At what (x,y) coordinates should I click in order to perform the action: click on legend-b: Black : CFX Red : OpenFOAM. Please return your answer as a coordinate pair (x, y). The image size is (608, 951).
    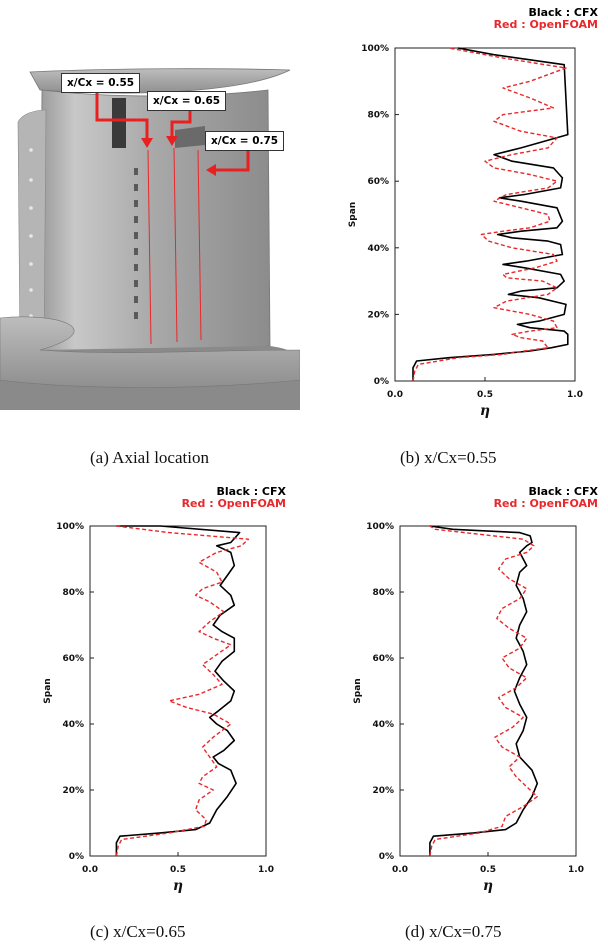
    Looking at the image, I should click on (546, 19).